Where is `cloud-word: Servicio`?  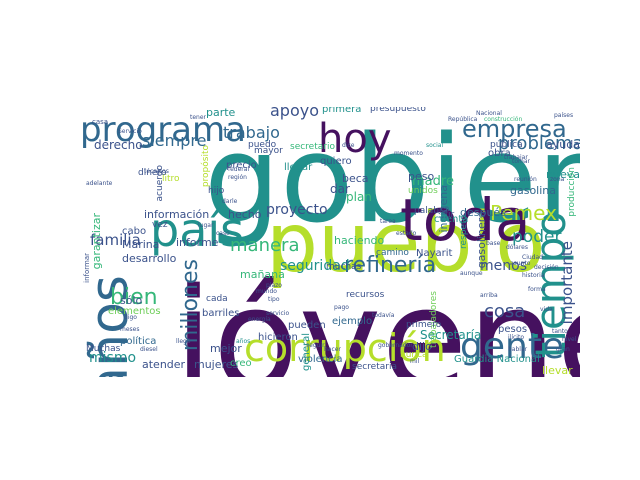 cloud-word: Servicio is located at coordinates (130, 131).